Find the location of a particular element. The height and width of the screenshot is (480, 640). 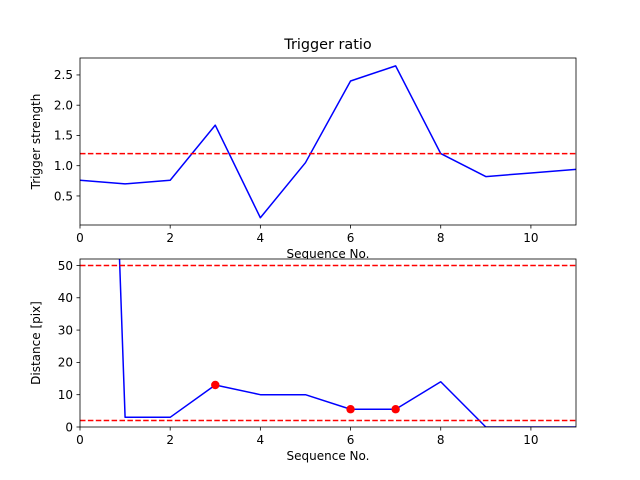

bottom-y-tick-label: 10 is located at coordinates (65, 395).